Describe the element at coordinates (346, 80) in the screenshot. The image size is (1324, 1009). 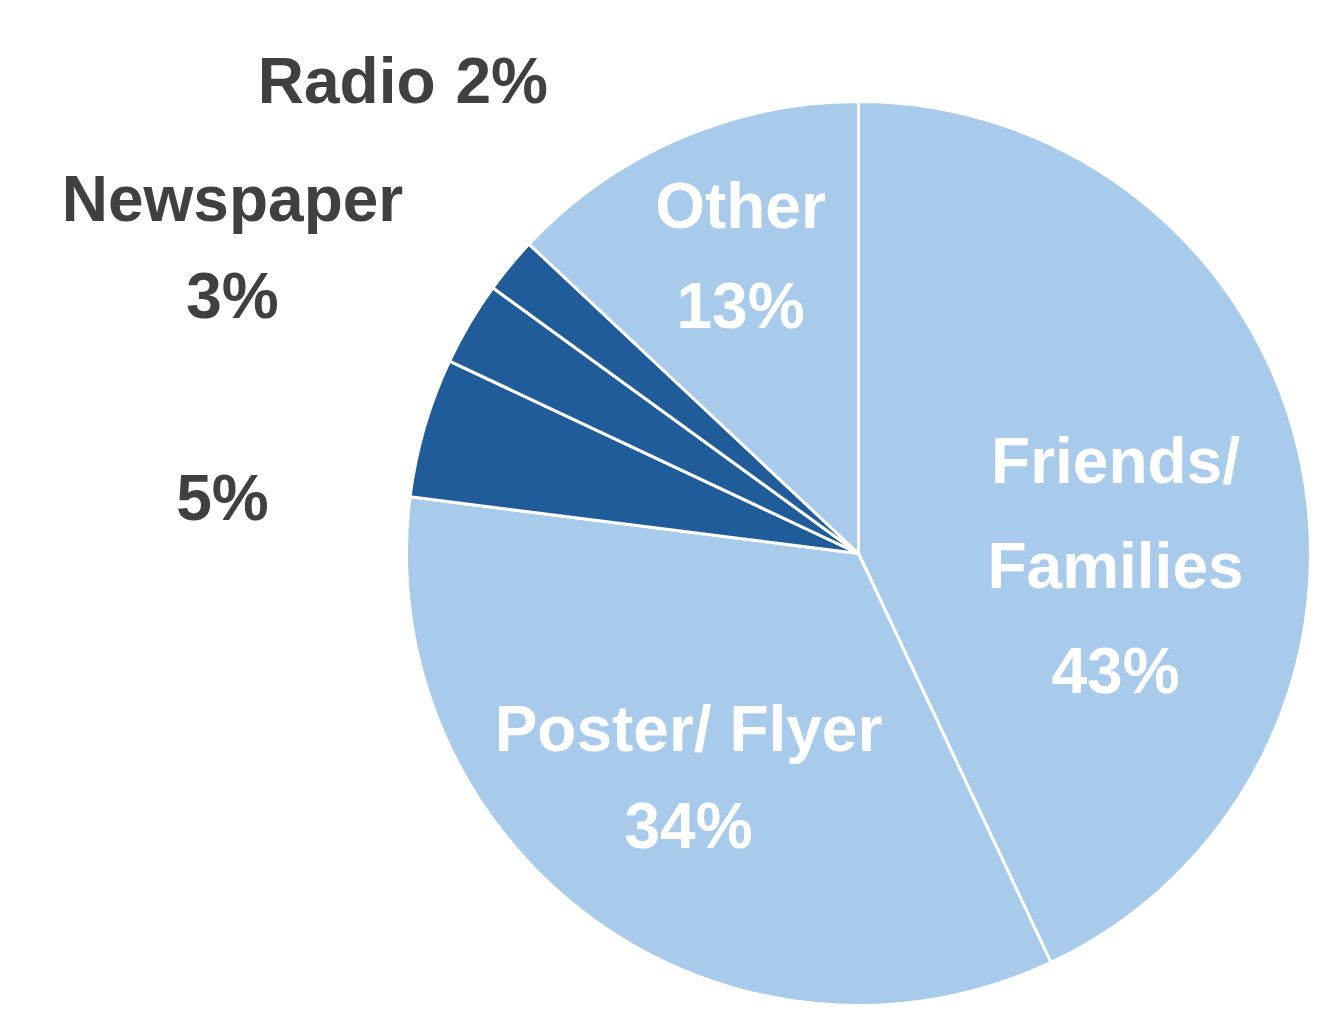
I see `slice-label: Radio` at that location.